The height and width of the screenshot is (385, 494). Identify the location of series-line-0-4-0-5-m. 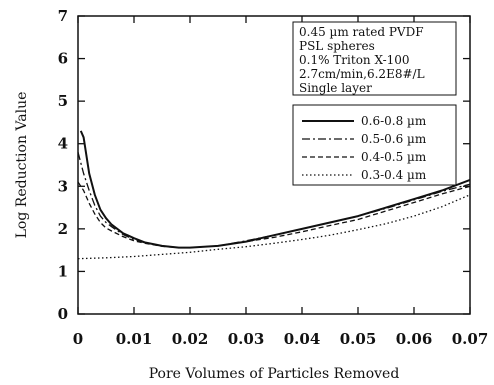
(274, 215).